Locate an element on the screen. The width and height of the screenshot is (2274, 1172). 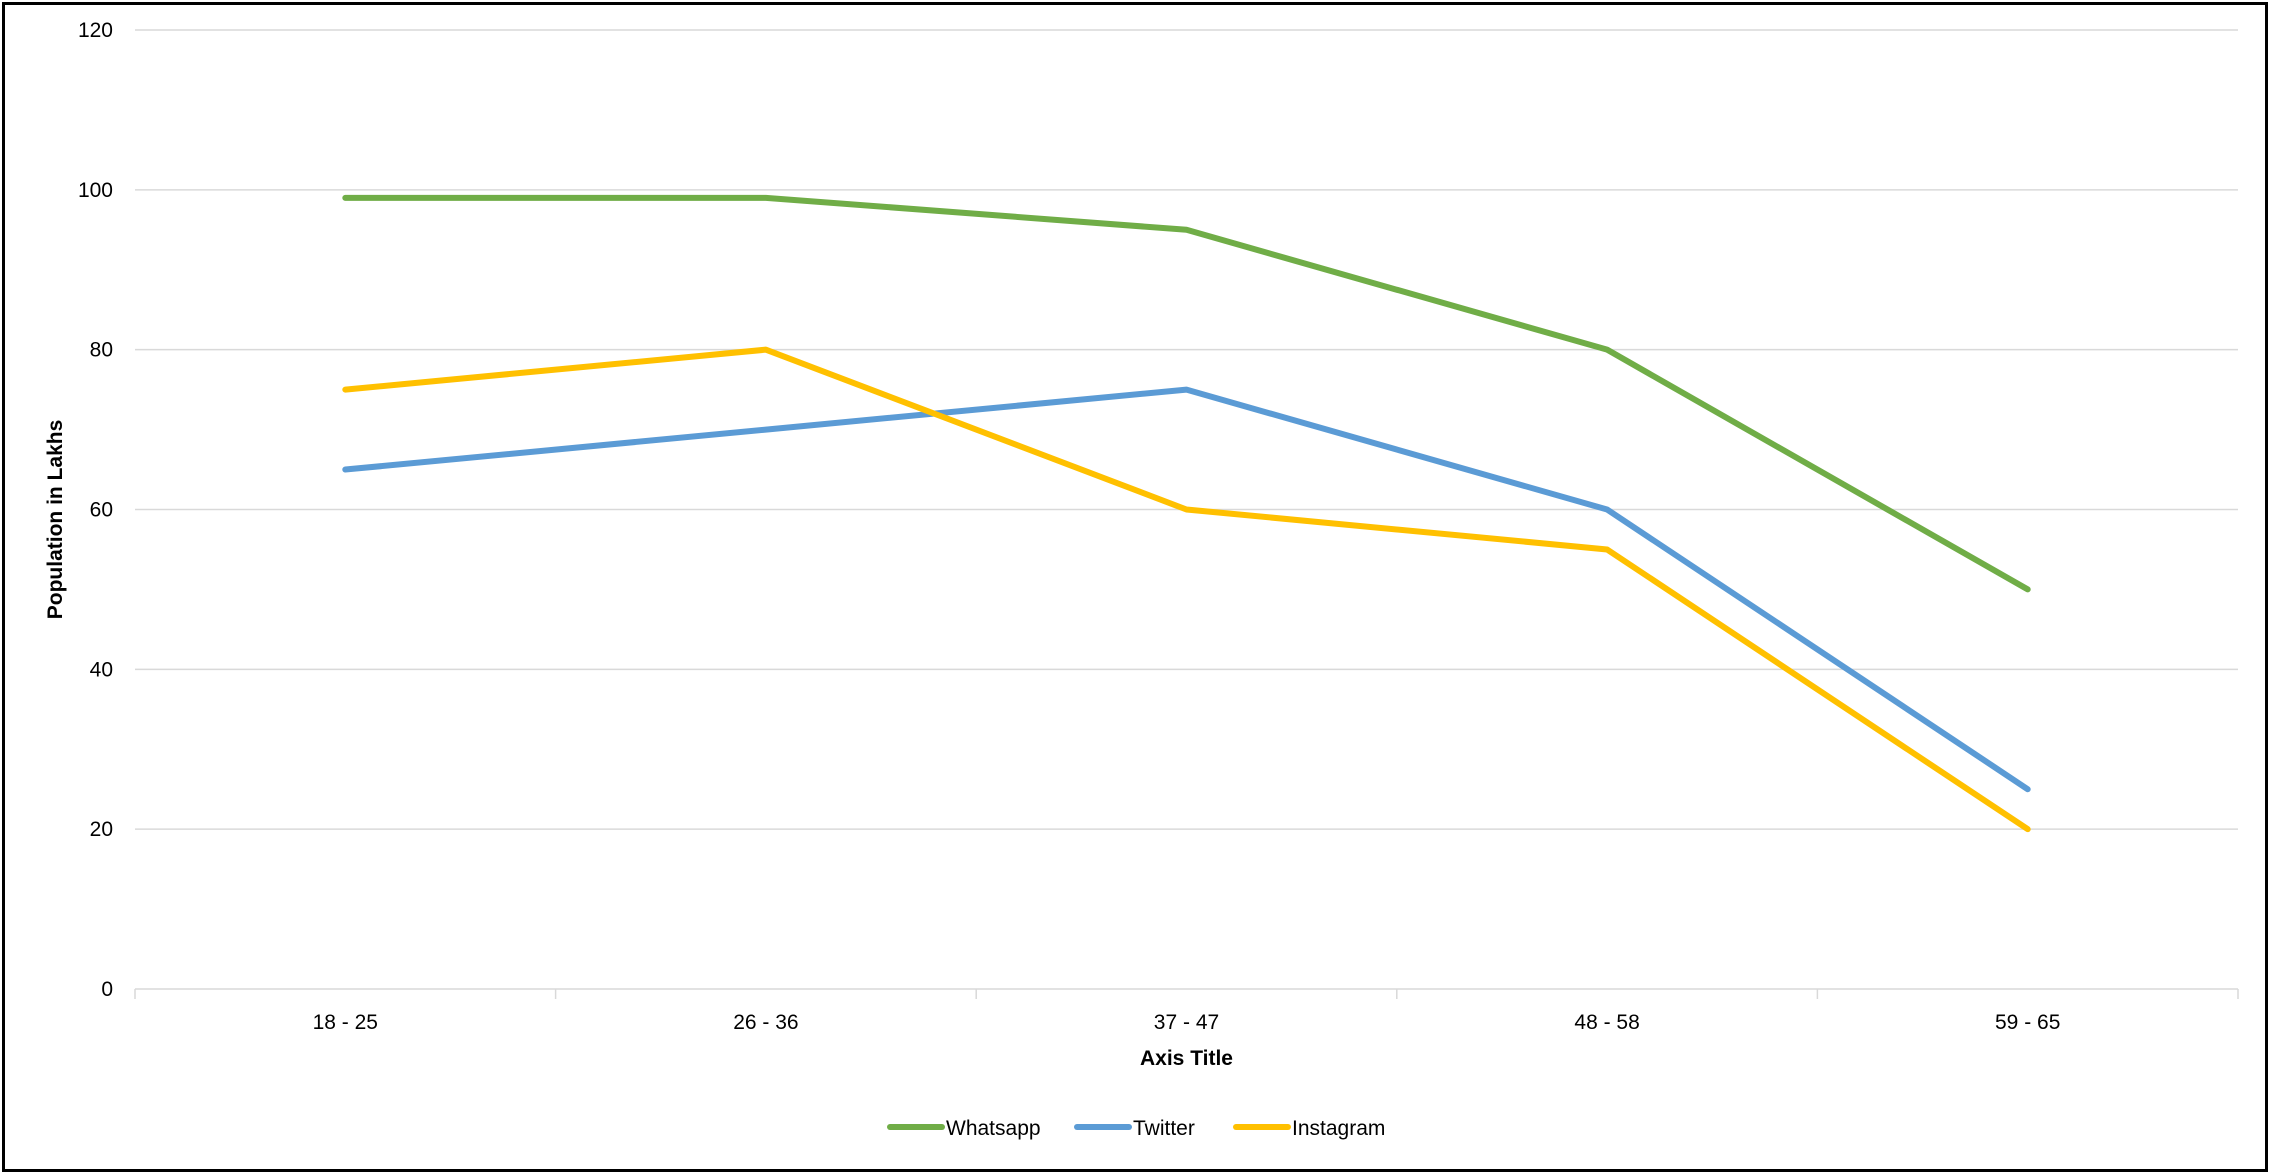
legend-label-twitter: Twitter is located at coordinates (1164, 1128).